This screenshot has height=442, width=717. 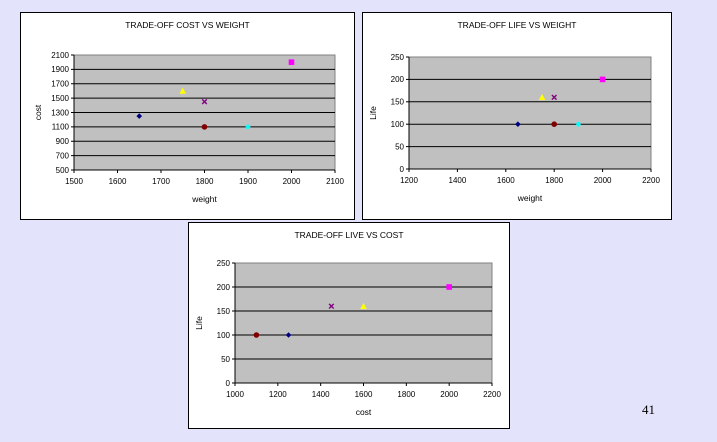 I want to click on y-tick-label: 1900, so click(x=60, y=69).